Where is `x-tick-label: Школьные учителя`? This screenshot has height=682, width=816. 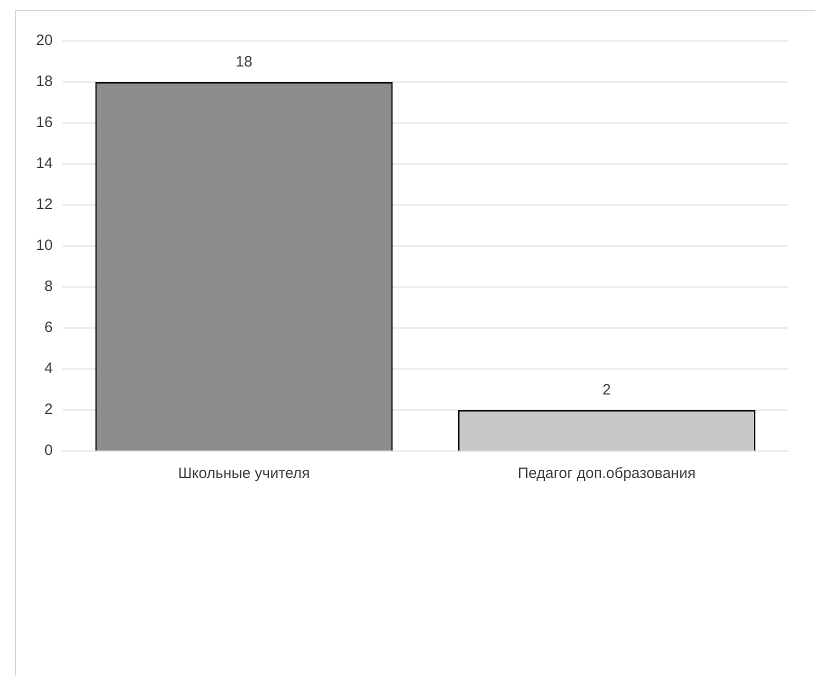
x-tick-label: Школьные учителя is located at coordinates (244, 473).